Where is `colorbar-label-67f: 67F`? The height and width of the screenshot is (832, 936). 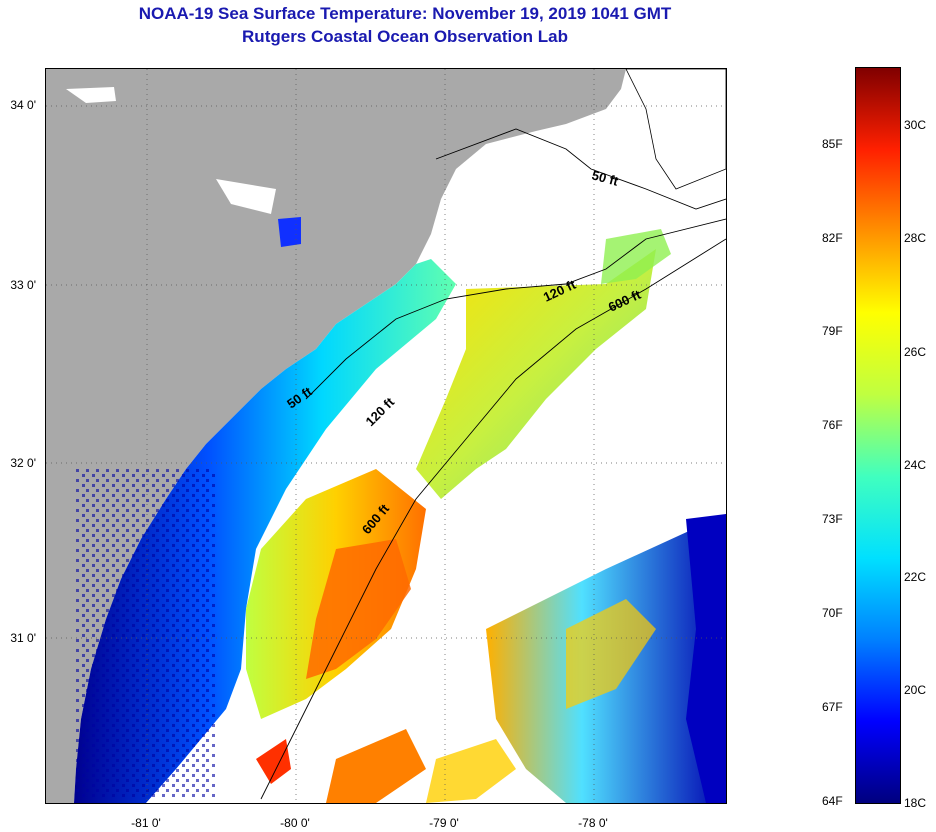
colorbar-label-67f: 67F is located at coordinates (832, 707).